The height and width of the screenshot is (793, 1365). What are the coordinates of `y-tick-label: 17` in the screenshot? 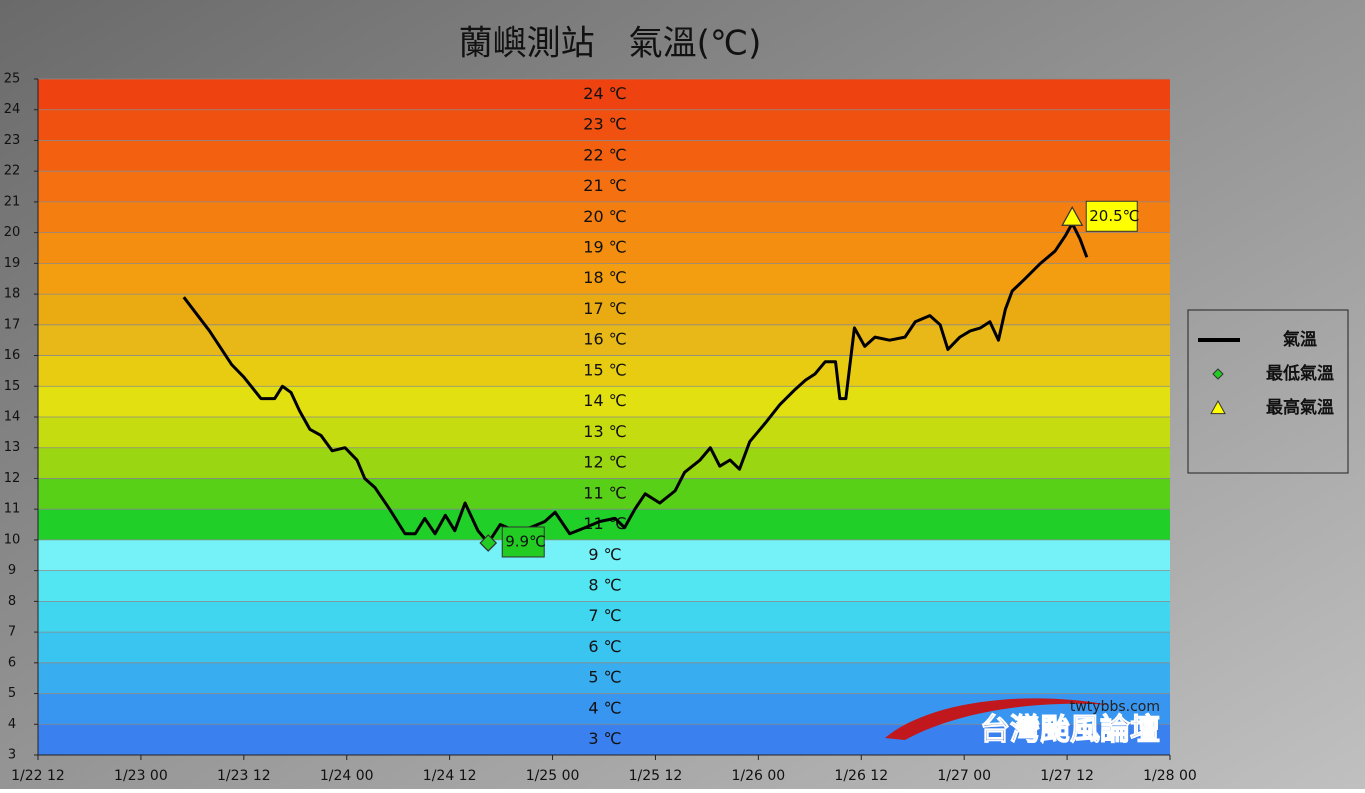 It's located at (12, 324).